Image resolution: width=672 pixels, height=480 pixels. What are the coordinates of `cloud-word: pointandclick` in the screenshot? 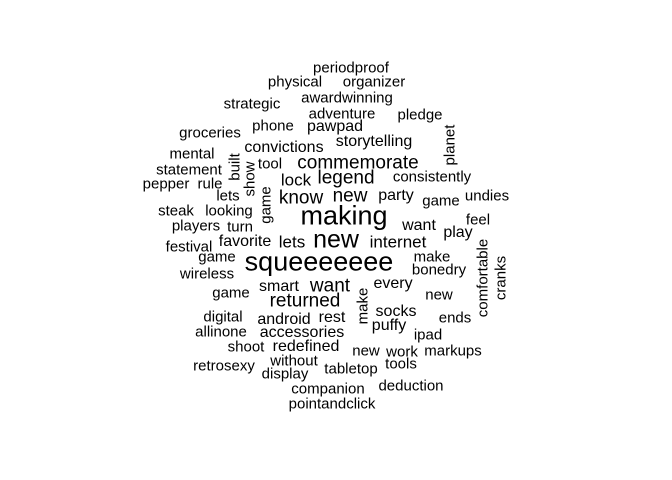 It's located at (332, 404).